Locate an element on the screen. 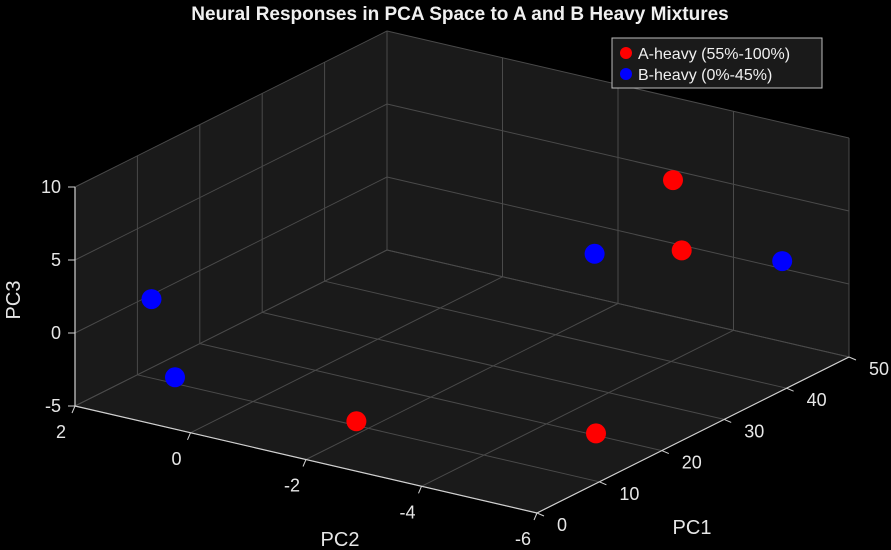 The image size is (891, 550). z-tick-label: 5 is located at coordinates (56, 260).